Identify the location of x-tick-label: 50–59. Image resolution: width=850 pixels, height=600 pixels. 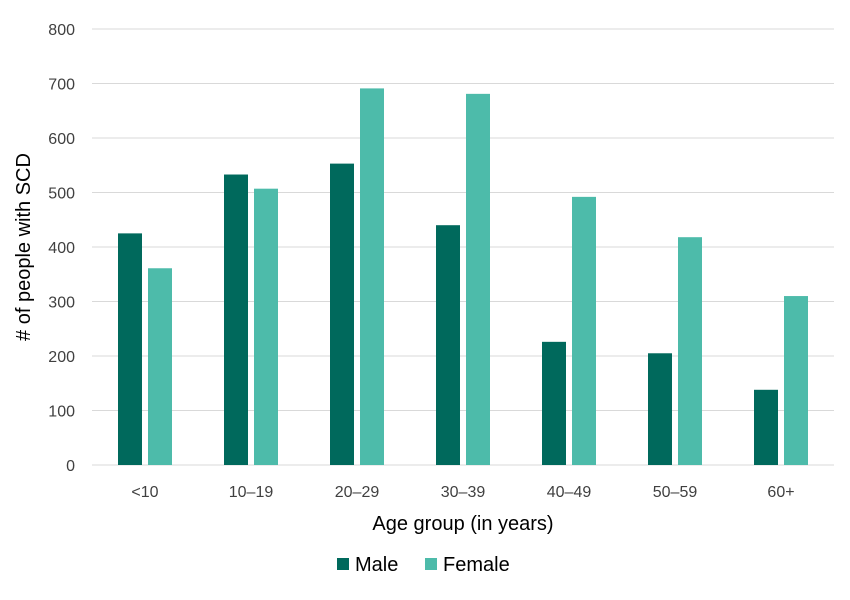
(675, 492).